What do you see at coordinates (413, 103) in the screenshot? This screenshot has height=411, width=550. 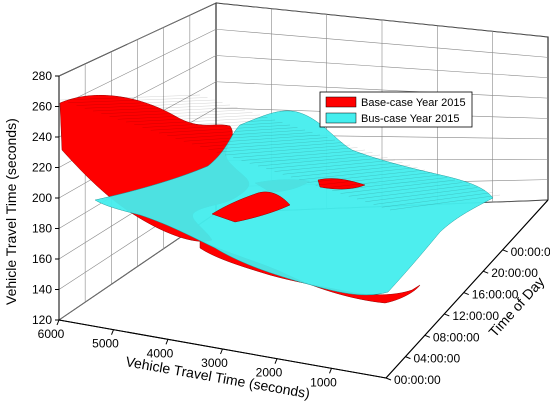 I see `legend-label-base: Base-case Year 2015` at bounding box center [413, 103].